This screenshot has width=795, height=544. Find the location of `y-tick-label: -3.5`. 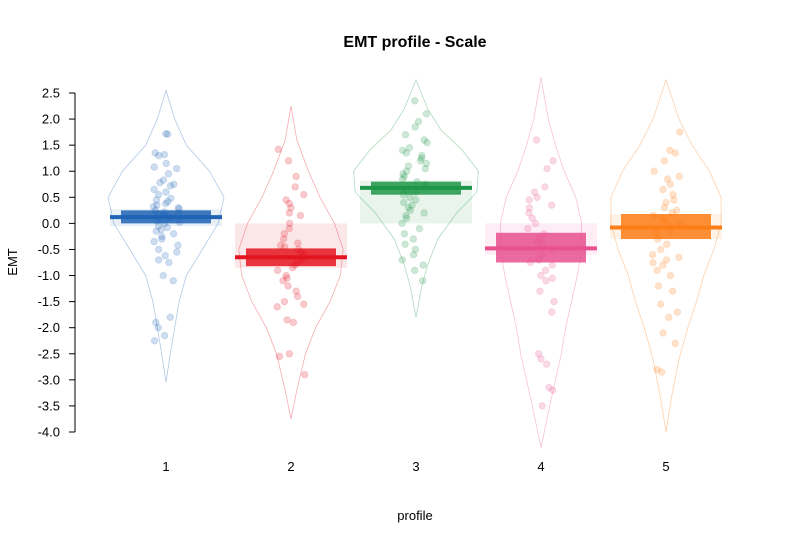

y-tick-label: -3.5 is located at coordinates (49, 405).